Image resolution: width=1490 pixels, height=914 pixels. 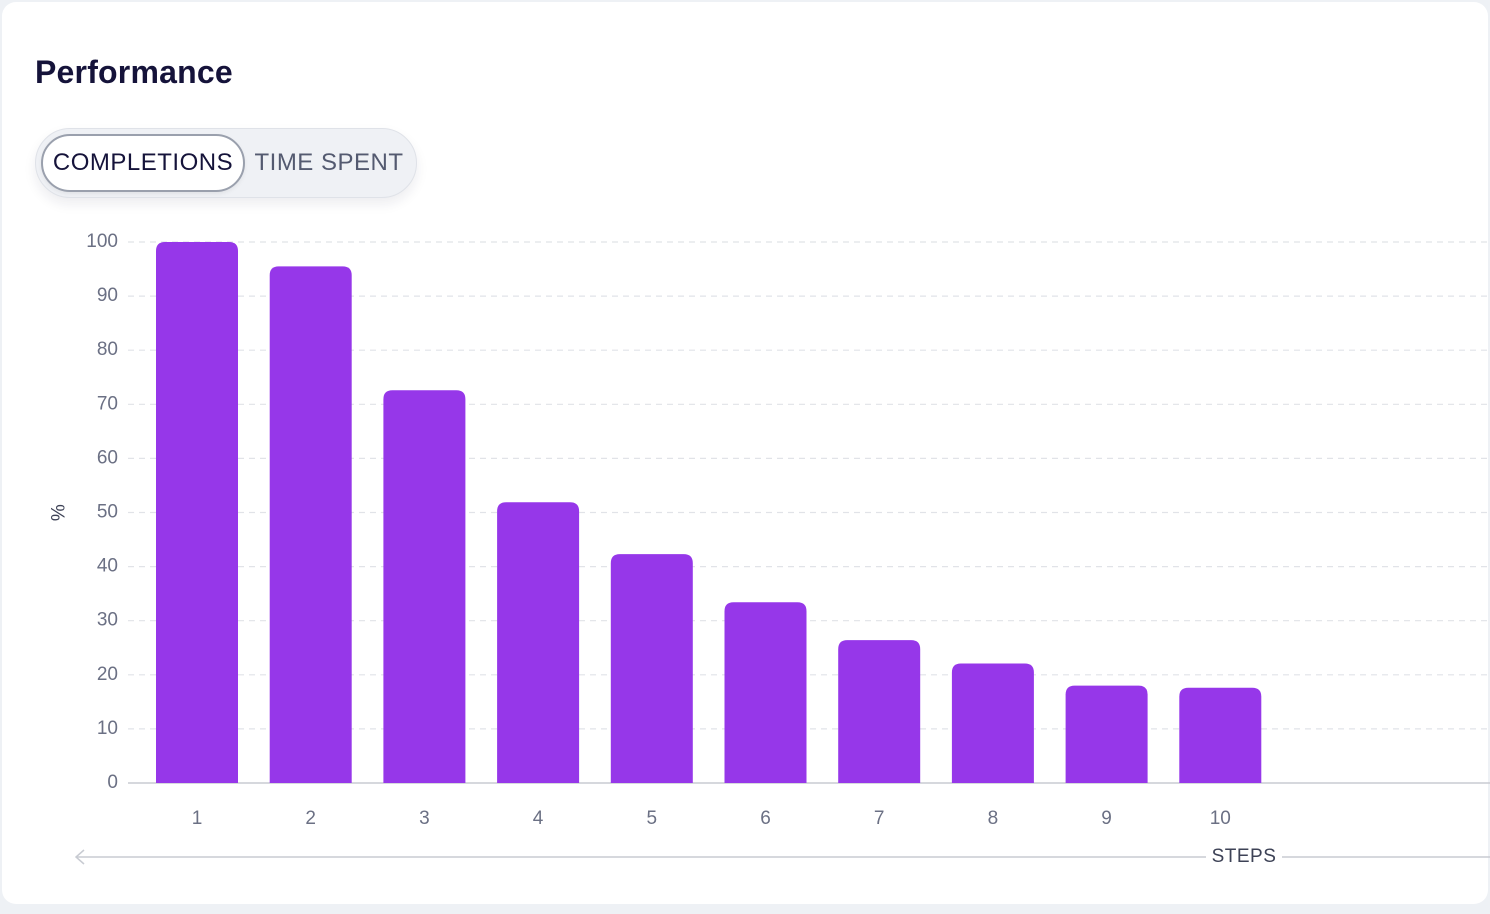 I want to click on y-tick-label: 60, so click(x=107, y=457).